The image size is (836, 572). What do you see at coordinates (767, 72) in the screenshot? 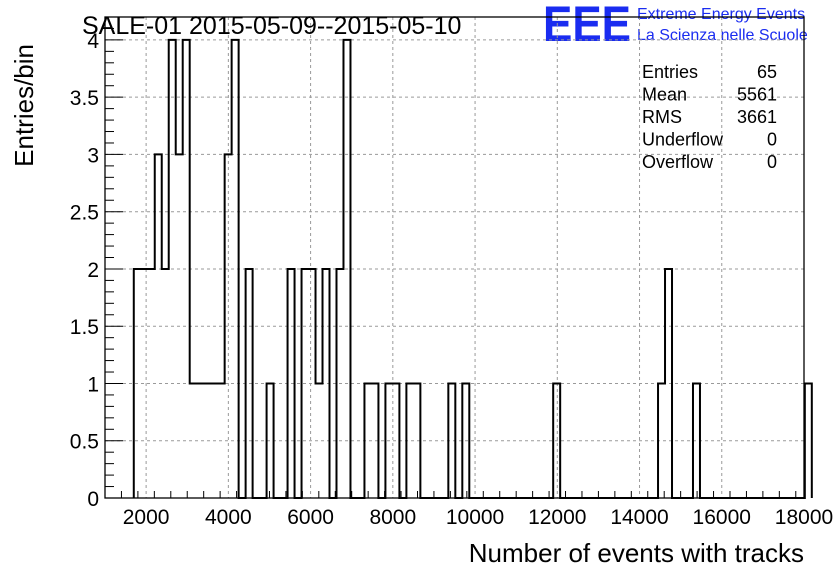
I see `stat-value-entries: 65` at bounding box center [767, 72].